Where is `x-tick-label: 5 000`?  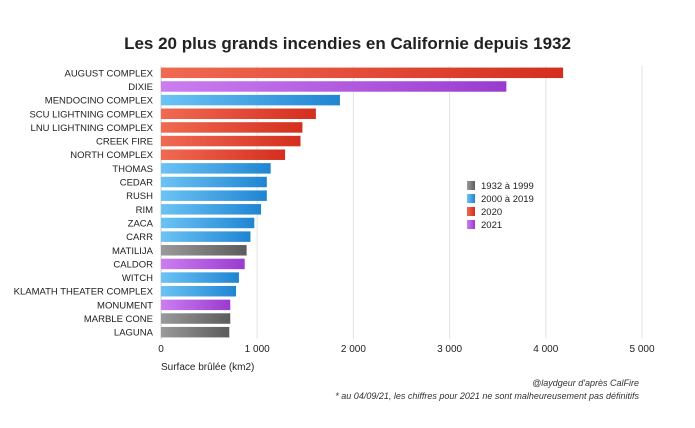
x-tick-label: 5 000 is located at coordinates (641, 349).